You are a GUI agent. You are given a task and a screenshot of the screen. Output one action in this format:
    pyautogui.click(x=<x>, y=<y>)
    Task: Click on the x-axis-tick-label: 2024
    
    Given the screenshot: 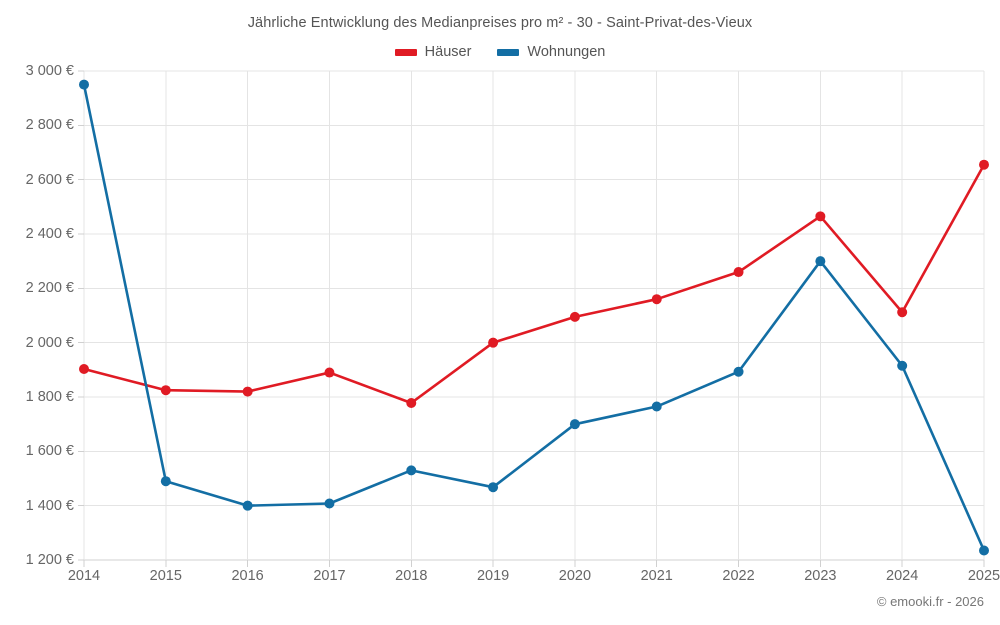 What is the action you would take?
    pyautogui.click(x=902, y=576)
    